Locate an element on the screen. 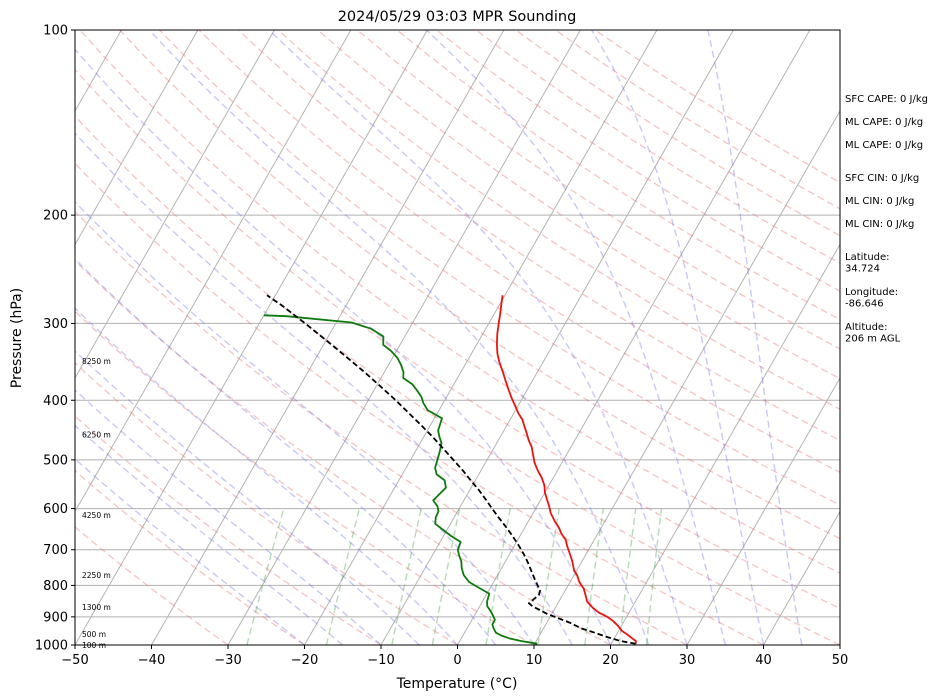  height-label: 500 m is located at coordinates (94, 634).